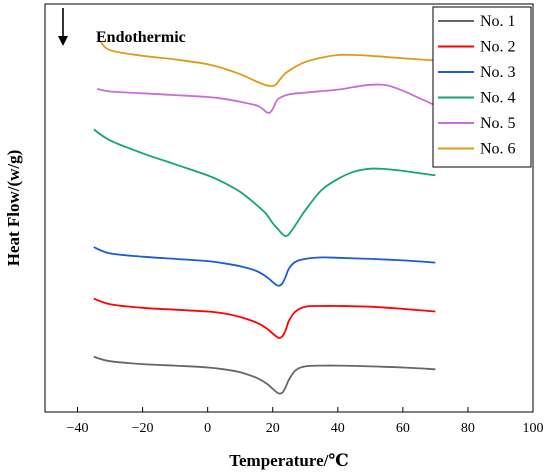  I want to click on legend-label-no-4: No. 4, so click(498, 98).